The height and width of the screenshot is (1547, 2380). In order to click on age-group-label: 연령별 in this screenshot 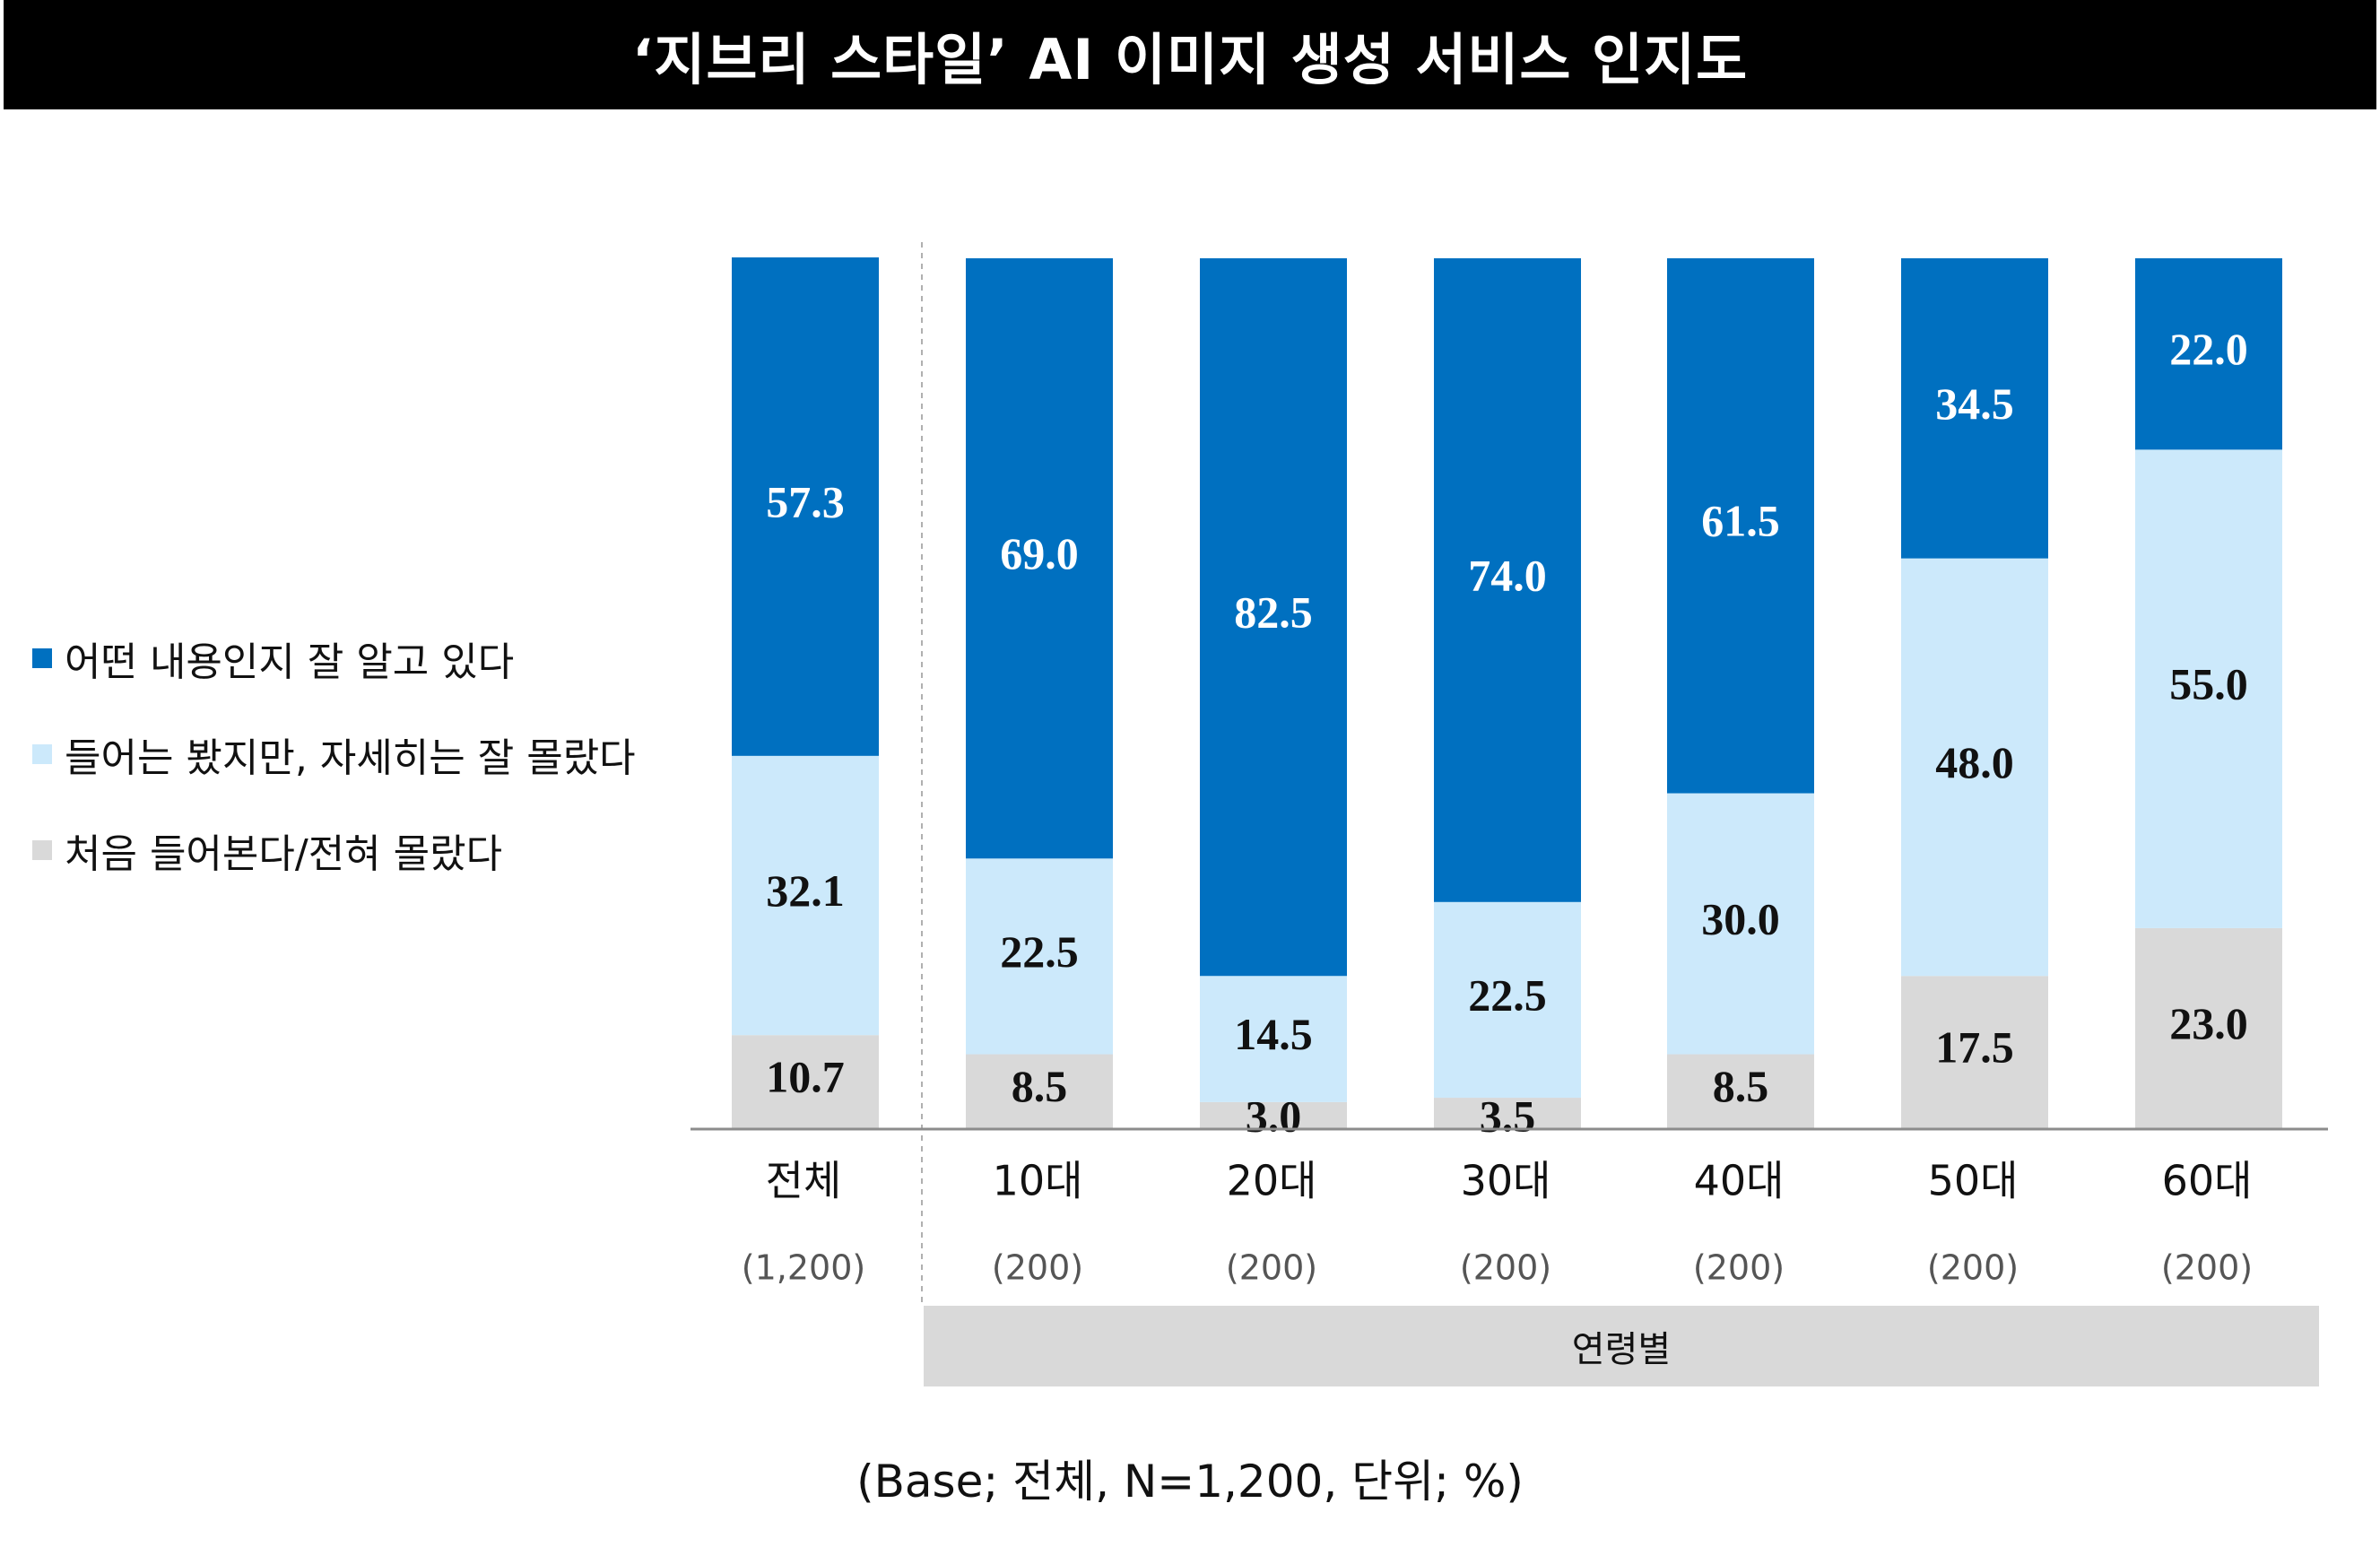, I will do `click(1621, 1349)`.